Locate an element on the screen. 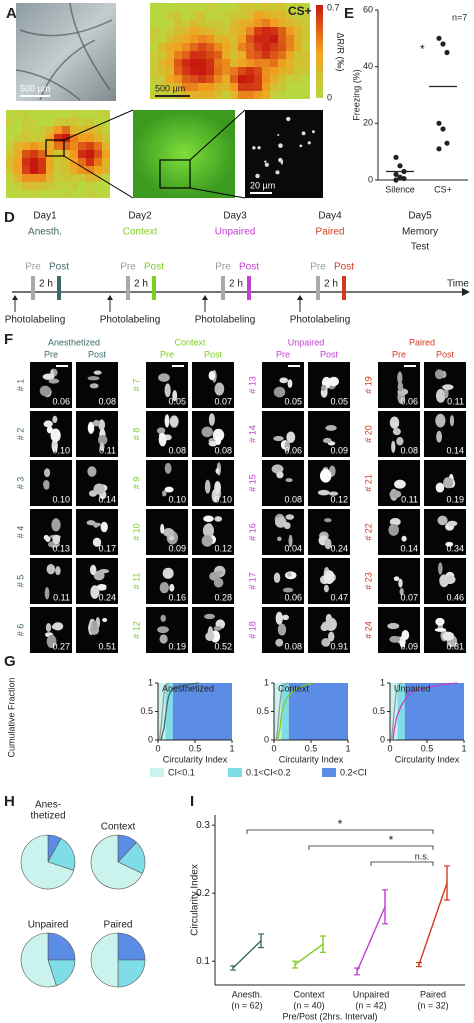 The width and height of the screenshot is (474, 1023). image-c3 is located at coordinates (284, 154).